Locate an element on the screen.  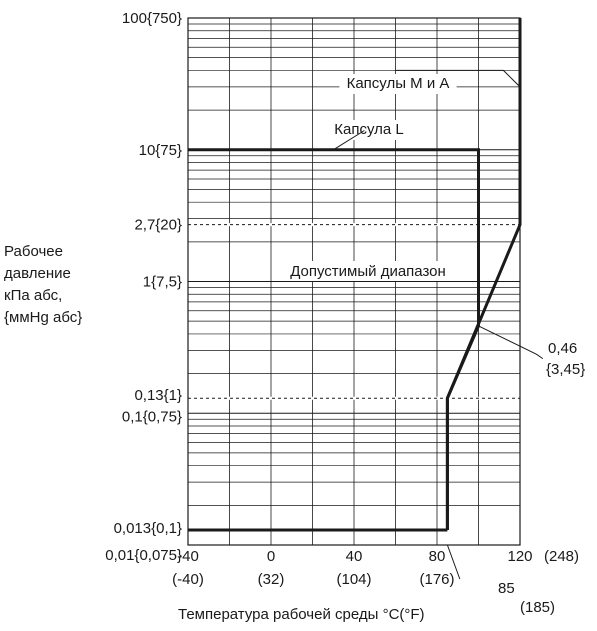
callout-85: 85 is located at coordinates (506, 588).